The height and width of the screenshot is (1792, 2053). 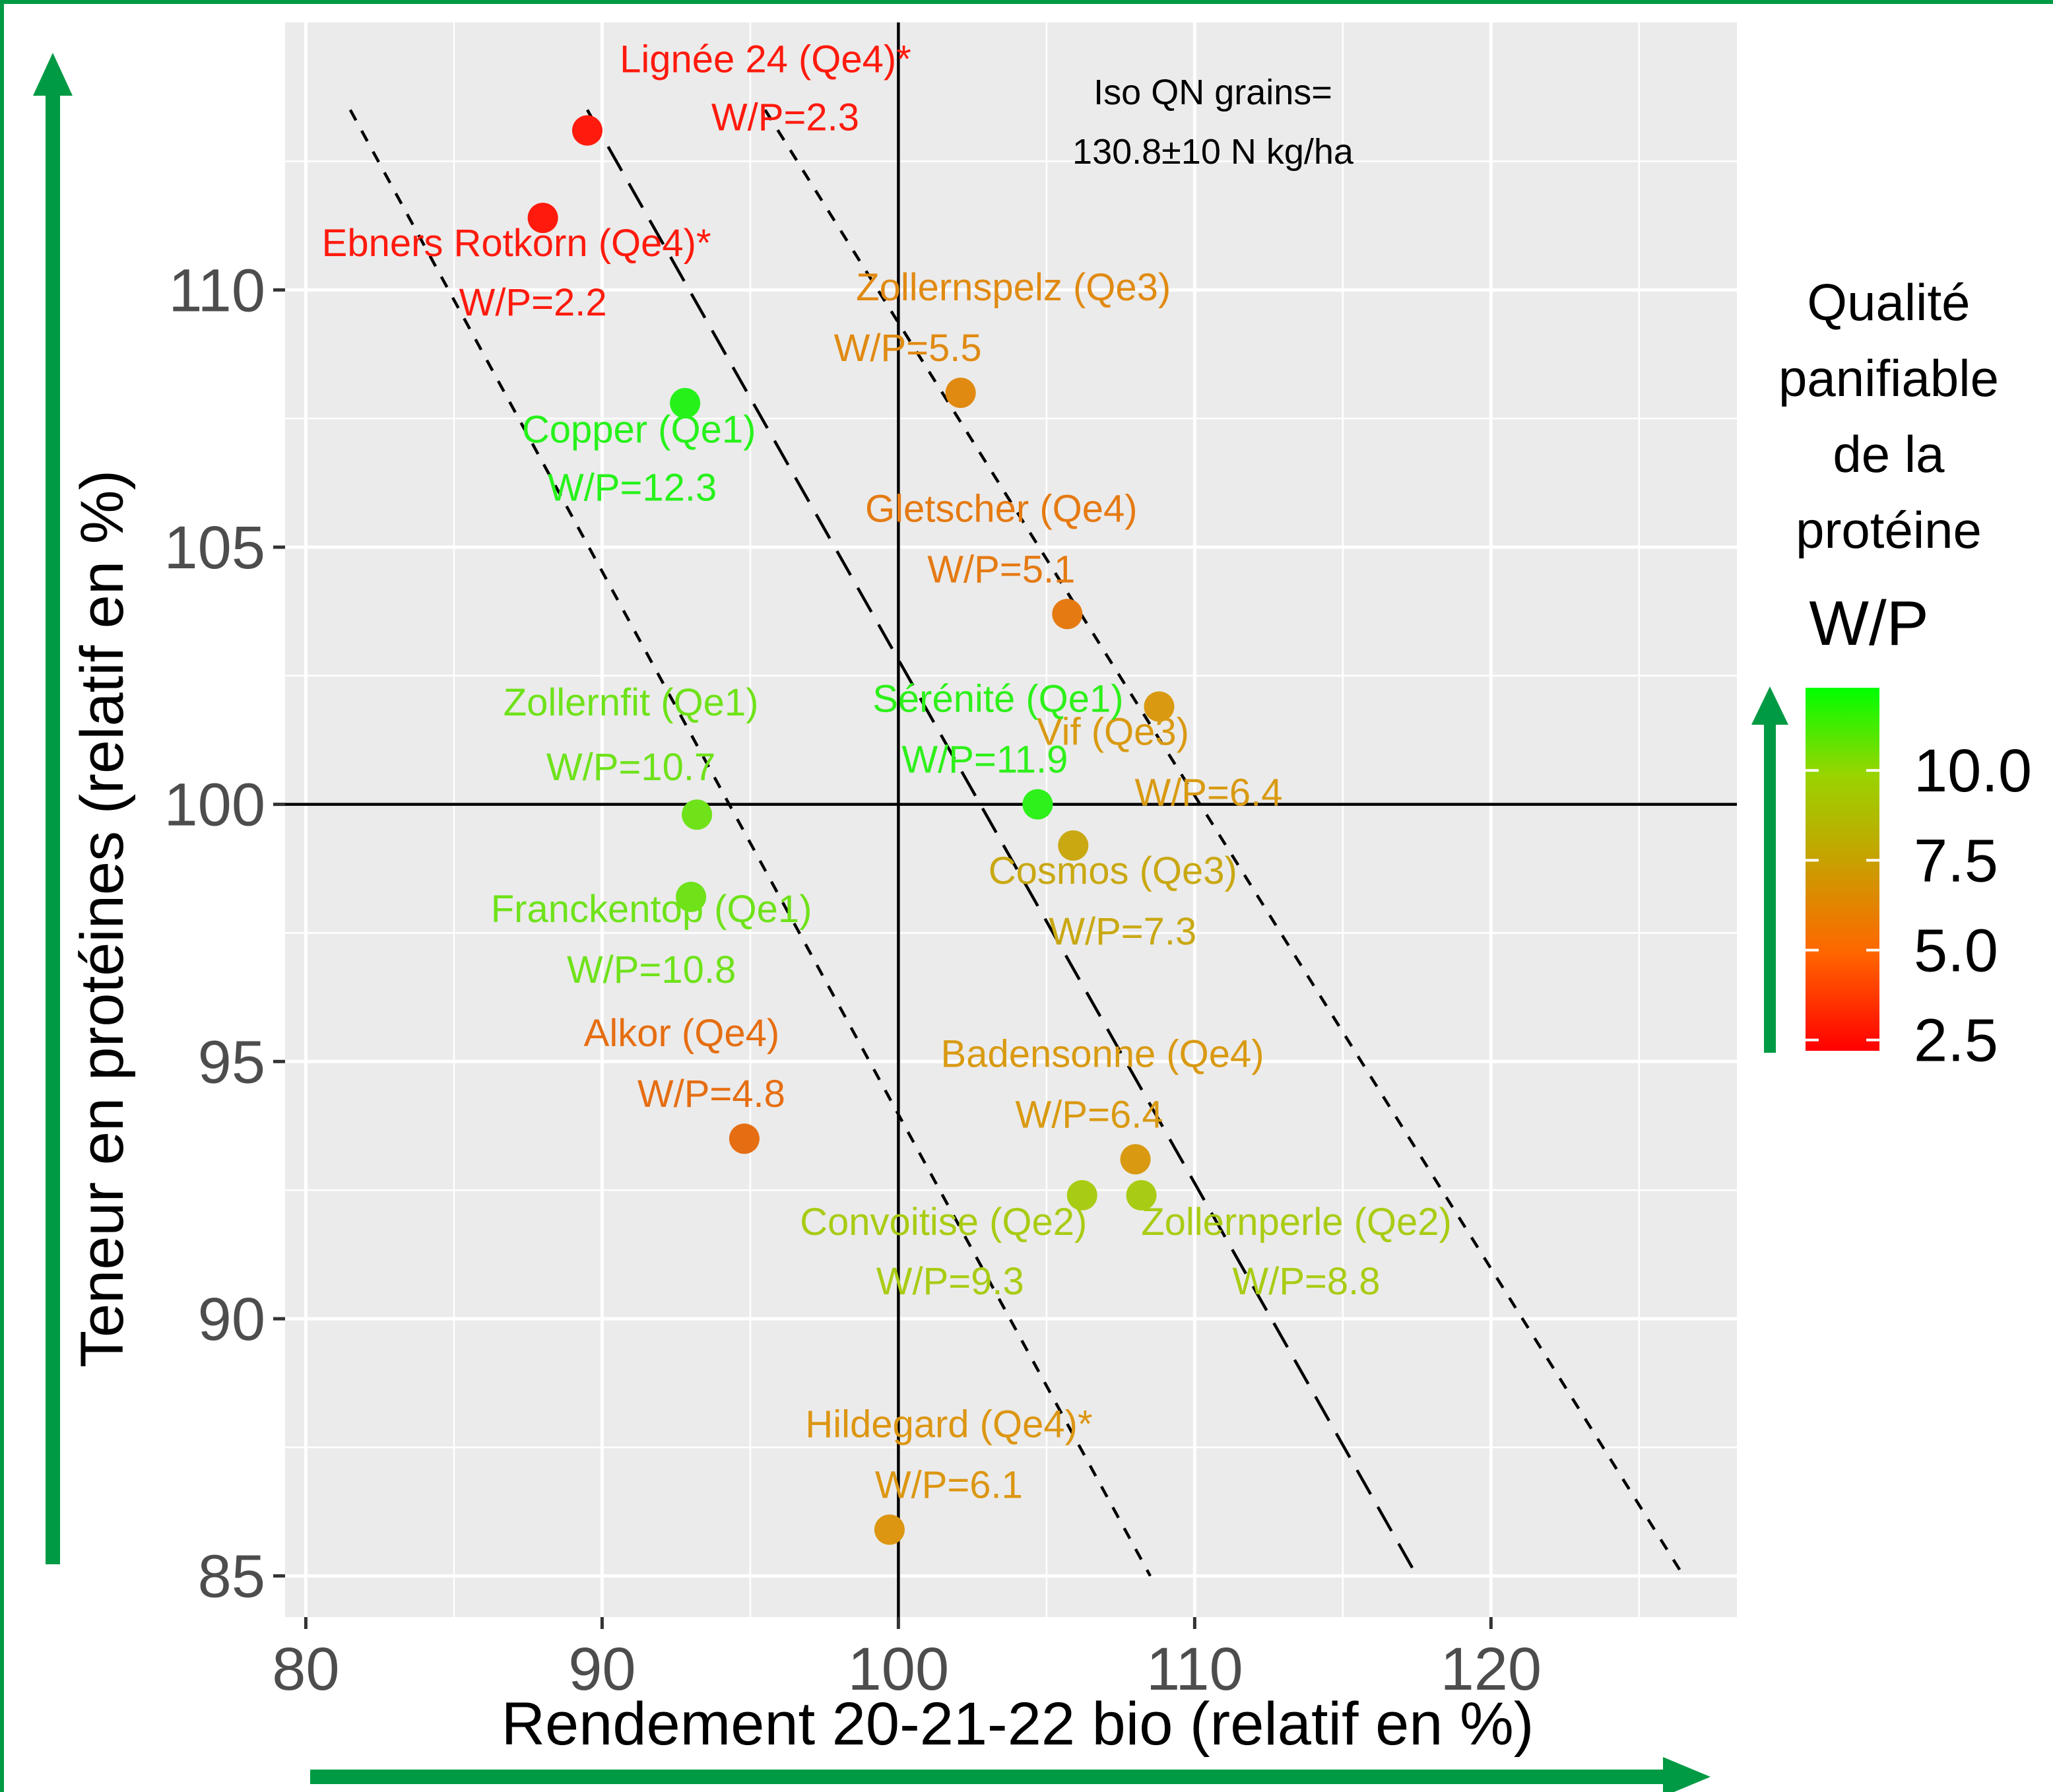 I want to click on y-tick-label: 90, so click(x=232, y=1319).